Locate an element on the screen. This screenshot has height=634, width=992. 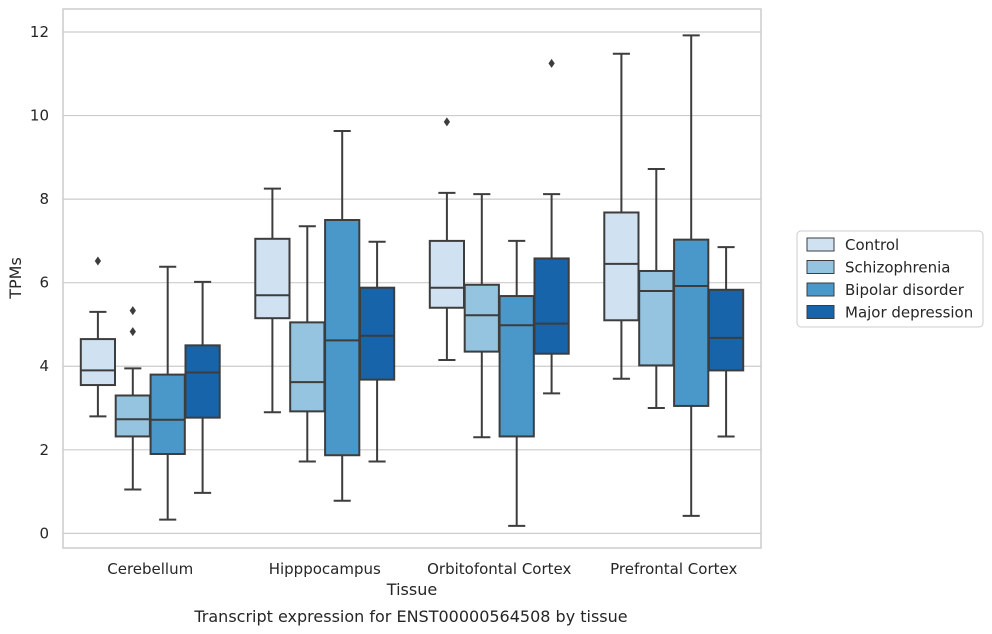
y-axis-label: TPMs is located at coordinates (15, 278).